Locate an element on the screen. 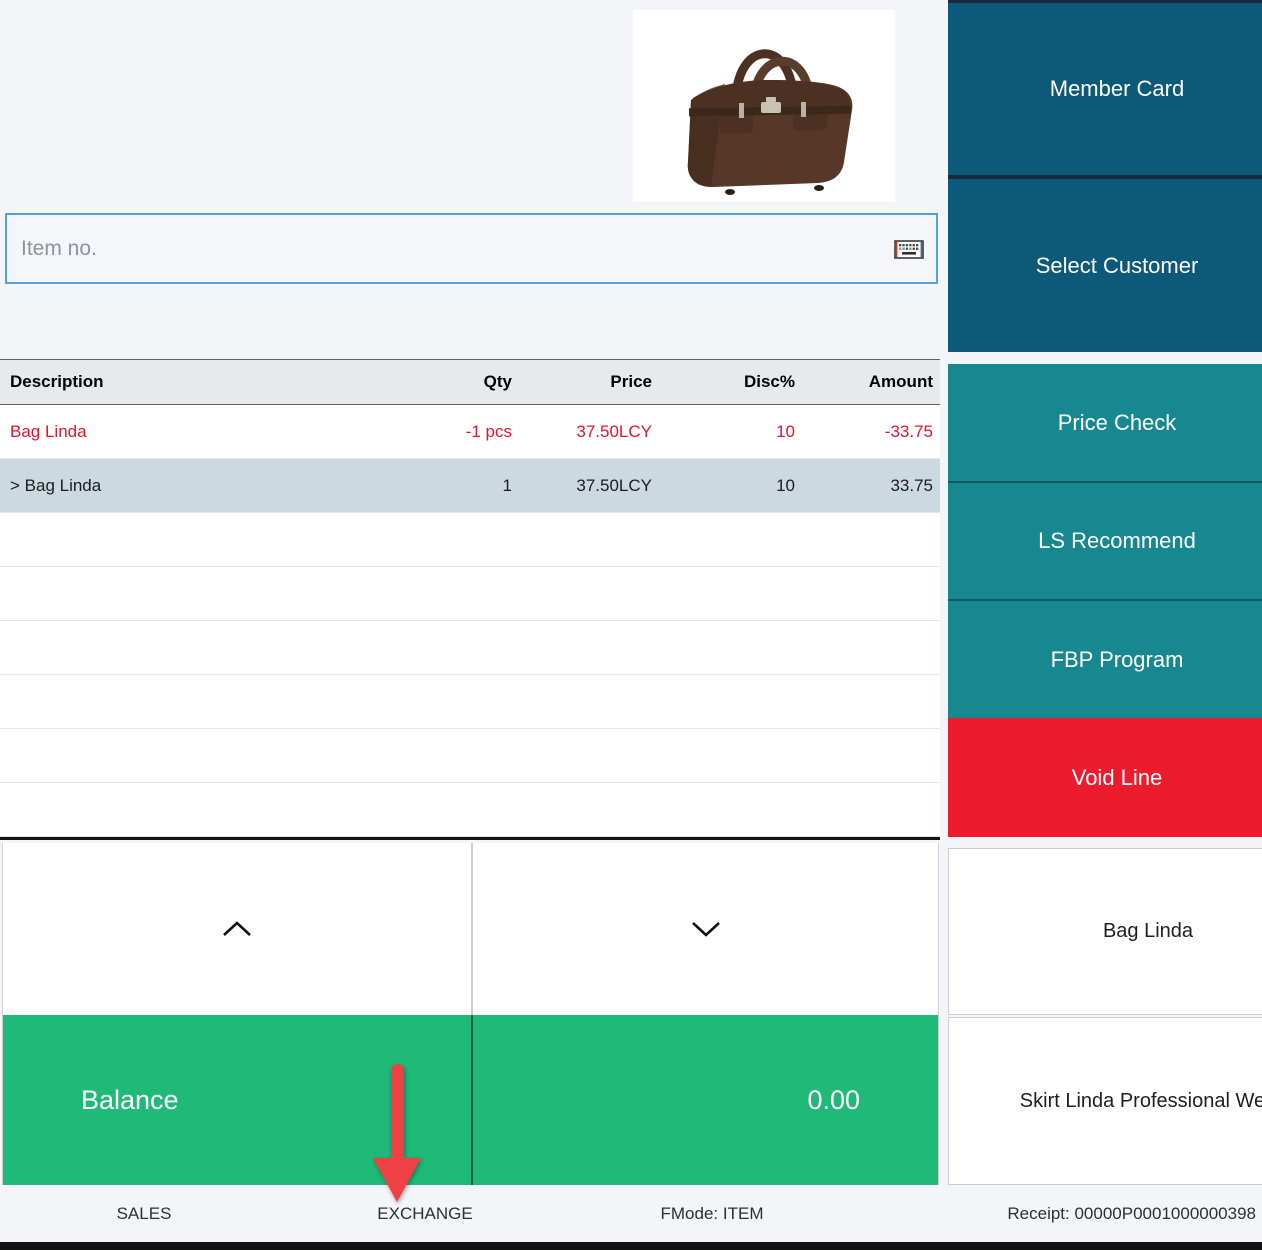 The height and width of the screenshot is (1250, 1262). member-card-button: Member Card is located at coordinates (1105, 89).